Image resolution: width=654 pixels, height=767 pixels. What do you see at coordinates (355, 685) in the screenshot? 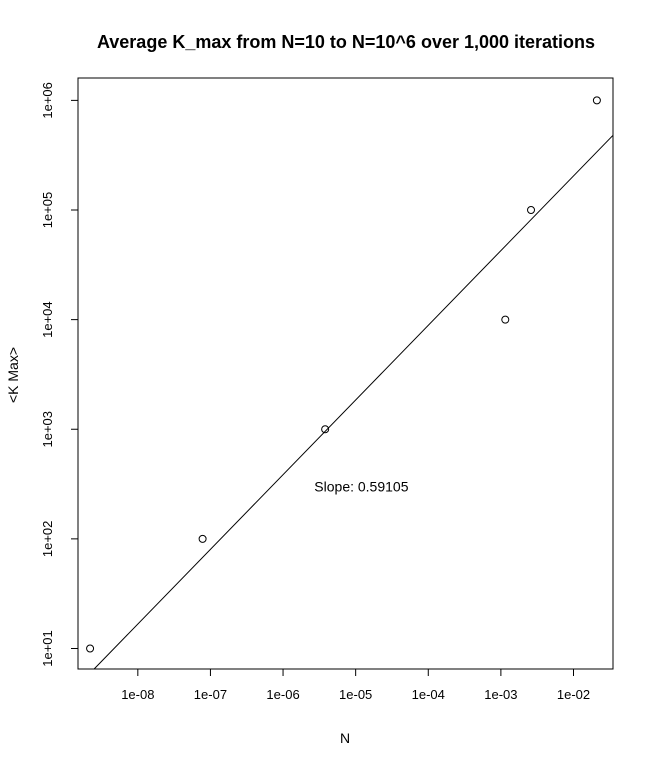
I see `x-axis: 1e-08 1e-07 1e-06 1e-05 1e-04 1e-03 1e-02` at bounding box center [355, 685].